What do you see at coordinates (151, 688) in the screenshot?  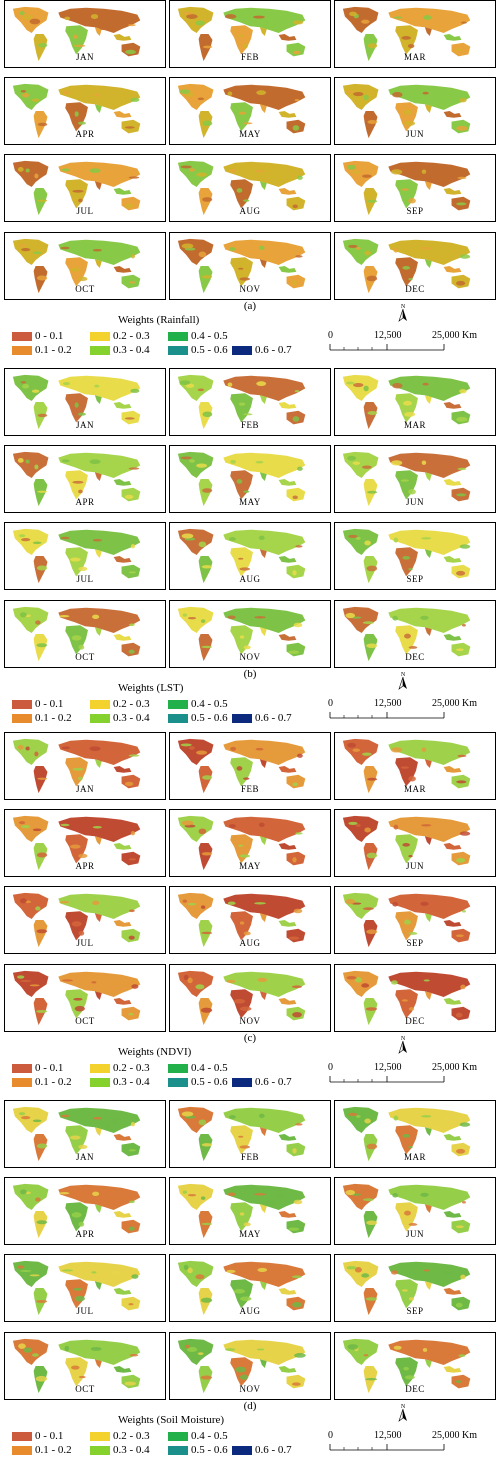 I see `legend-title: Weights (LST)` at bounding box center [151, 688].